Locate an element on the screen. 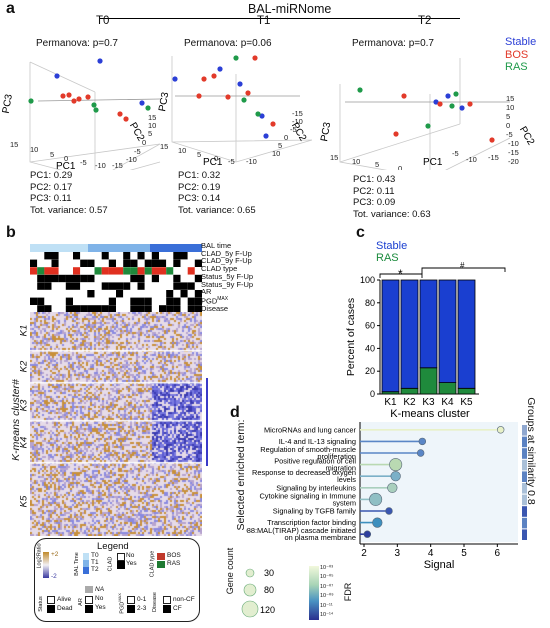 This screenshot has width=550, height=628. ras-swatch is located at coordinates (161, 564).